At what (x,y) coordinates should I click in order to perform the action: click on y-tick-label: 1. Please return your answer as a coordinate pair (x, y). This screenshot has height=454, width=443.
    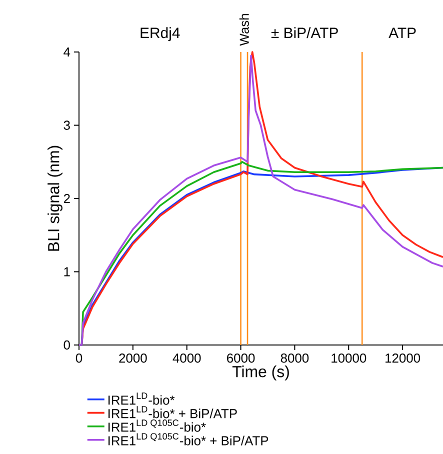
    Looking at the image, I should click on (67, 271).